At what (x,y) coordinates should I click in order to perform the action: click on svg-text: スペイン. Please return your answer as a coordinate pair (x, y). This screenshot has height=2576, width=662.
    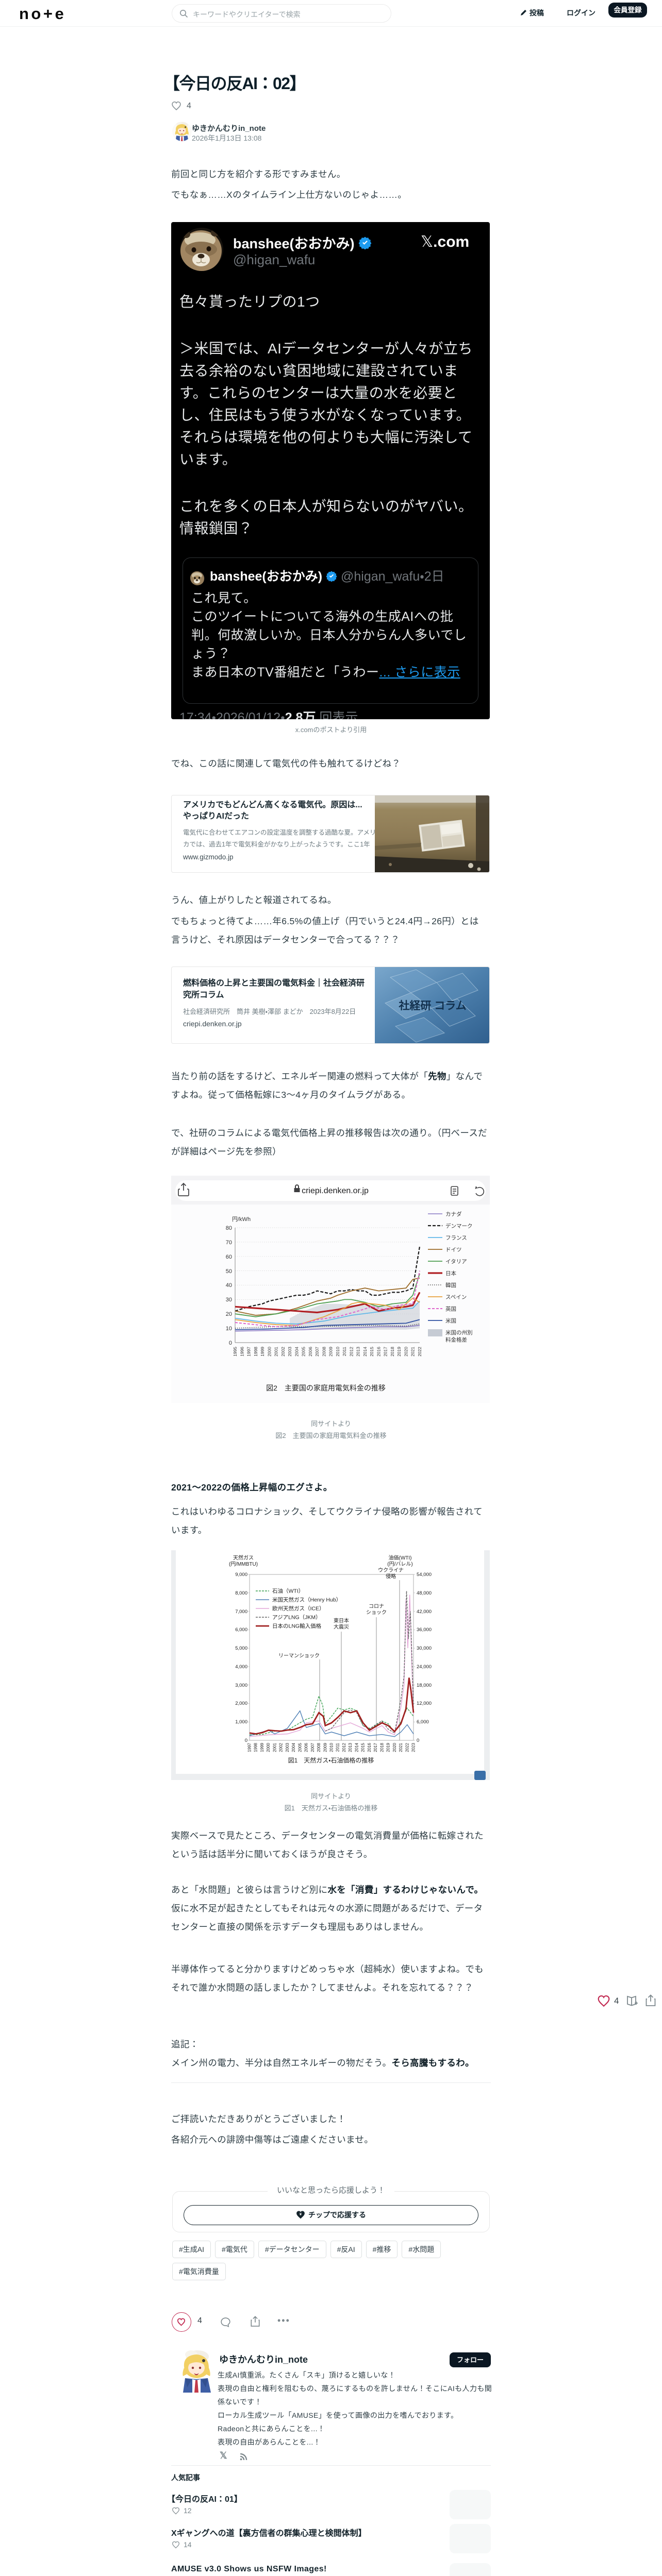
    Looking at the image, I should click on (456, 1297).